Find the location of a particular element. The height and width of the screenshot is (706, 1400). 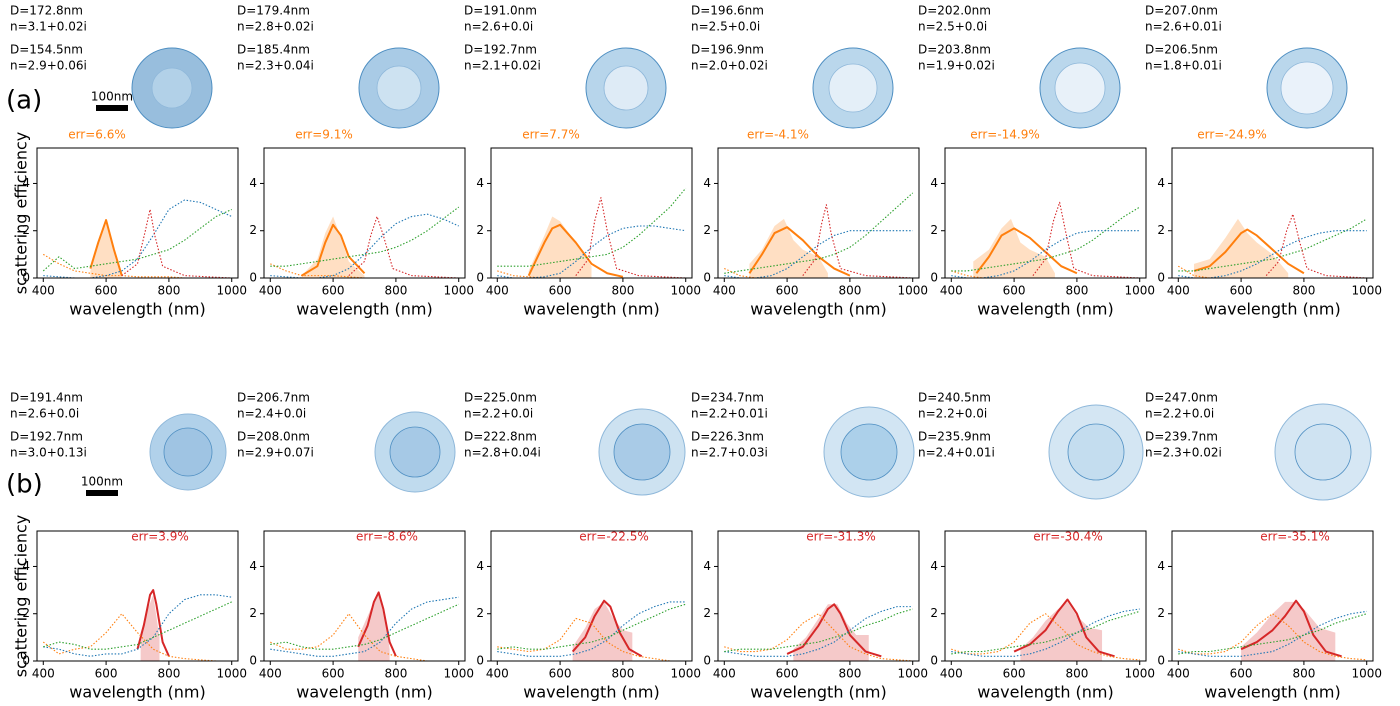

particle-annotation: D=191.4nm is located at coordinates (46, 398).